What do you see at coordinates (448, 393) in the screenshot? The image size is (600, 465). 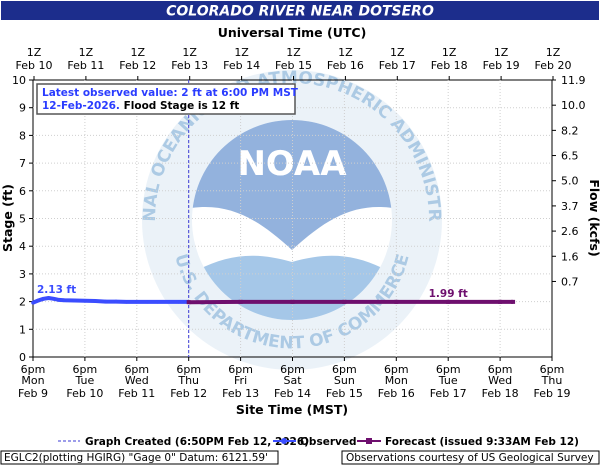 I see `x-tick-date: Feb 17` at bounding box center [448, 393].